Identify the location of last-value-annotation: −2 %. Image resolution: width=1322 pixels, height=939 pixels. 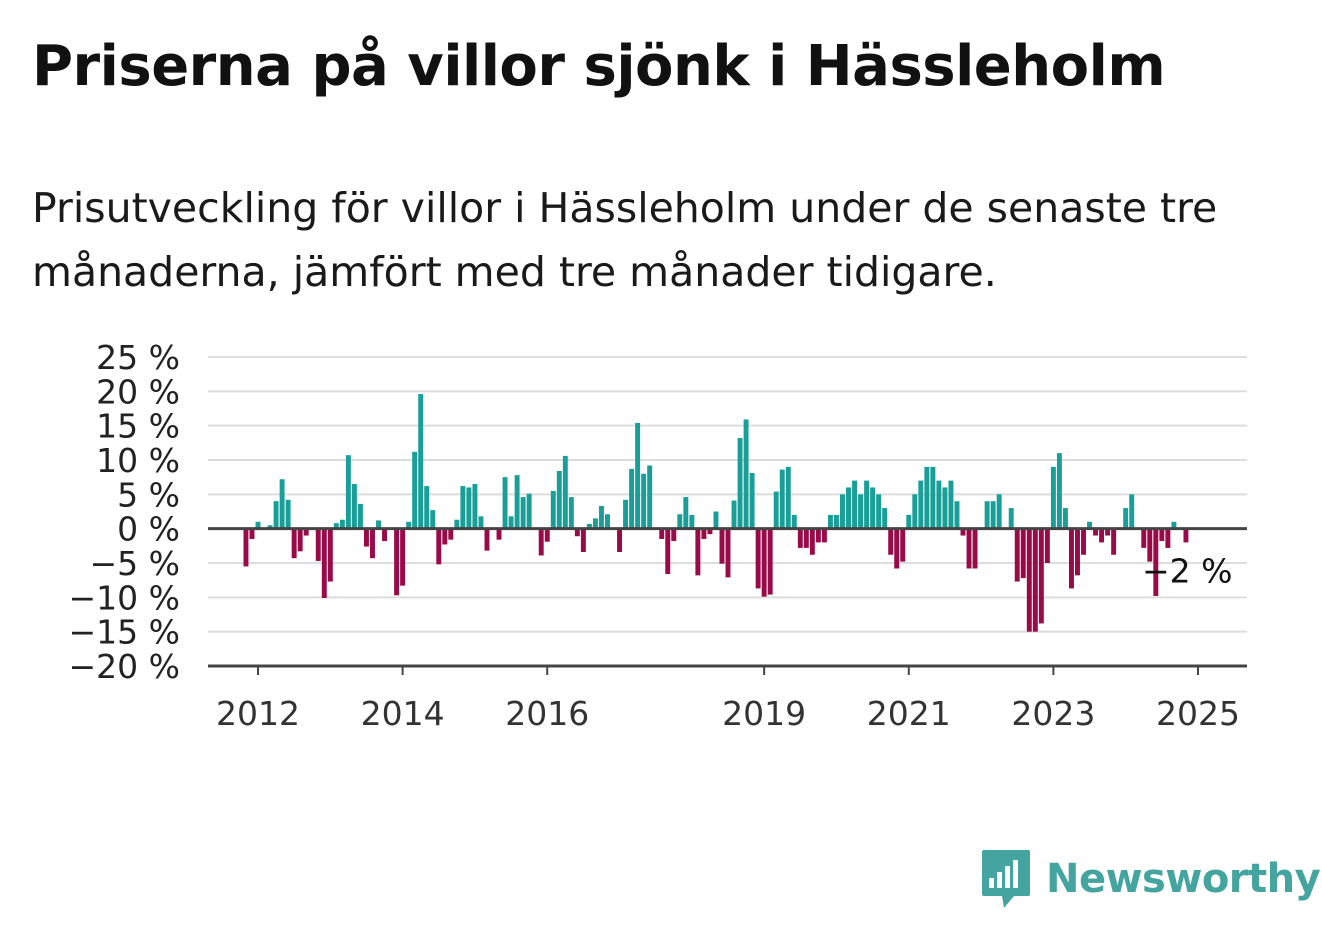
(1187, 570).